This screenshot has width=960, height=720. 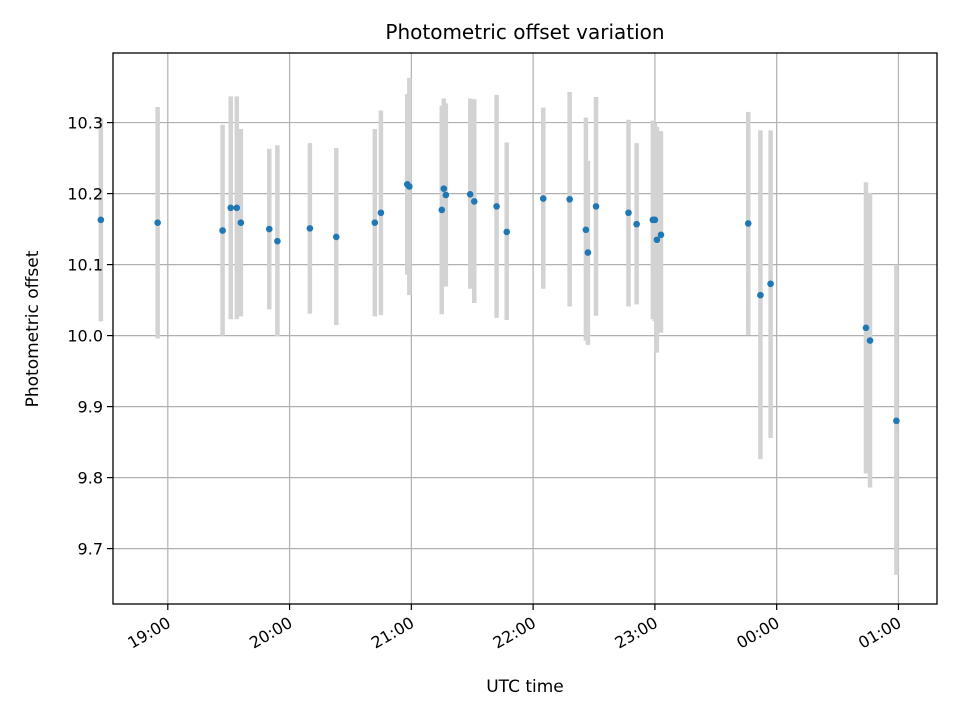 I want to click on y-tick-label: 10.3, so click(x=85, y=123).